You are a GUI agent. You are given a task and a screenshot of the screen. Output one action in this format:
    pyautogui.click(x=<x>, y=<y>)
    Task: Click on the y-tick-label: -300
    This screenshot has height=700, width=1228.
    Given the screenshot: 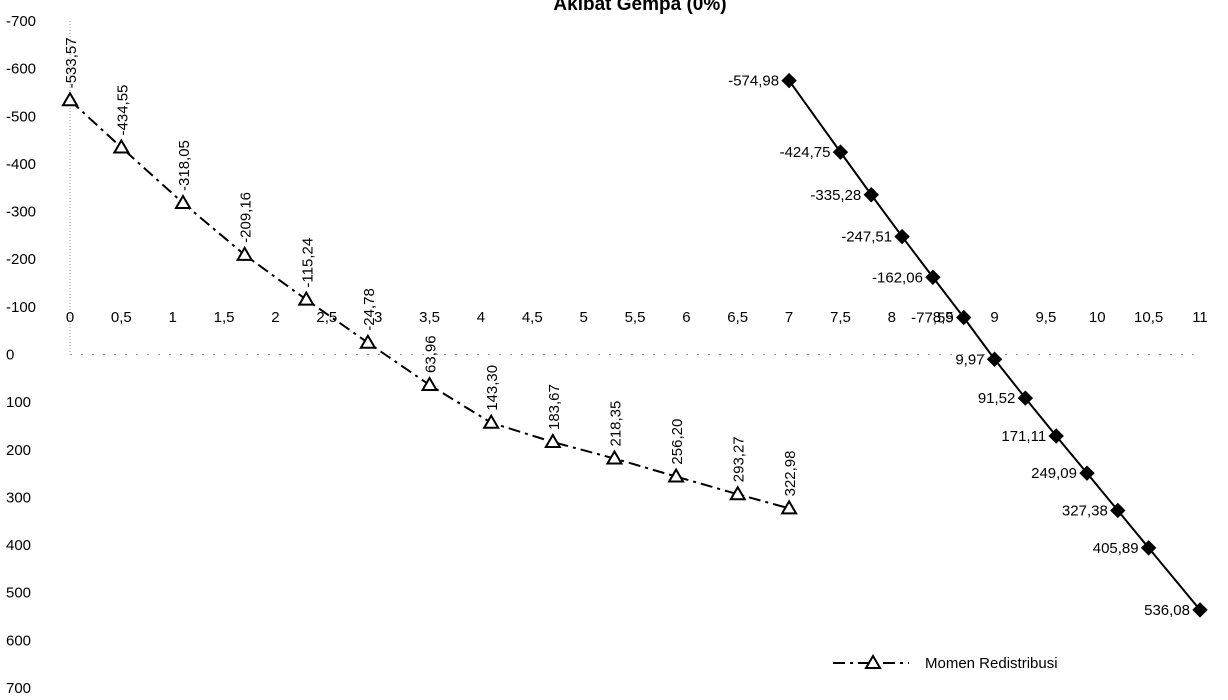 What is the action you would take?
    pyautogui.click(x=21, y=212)
    